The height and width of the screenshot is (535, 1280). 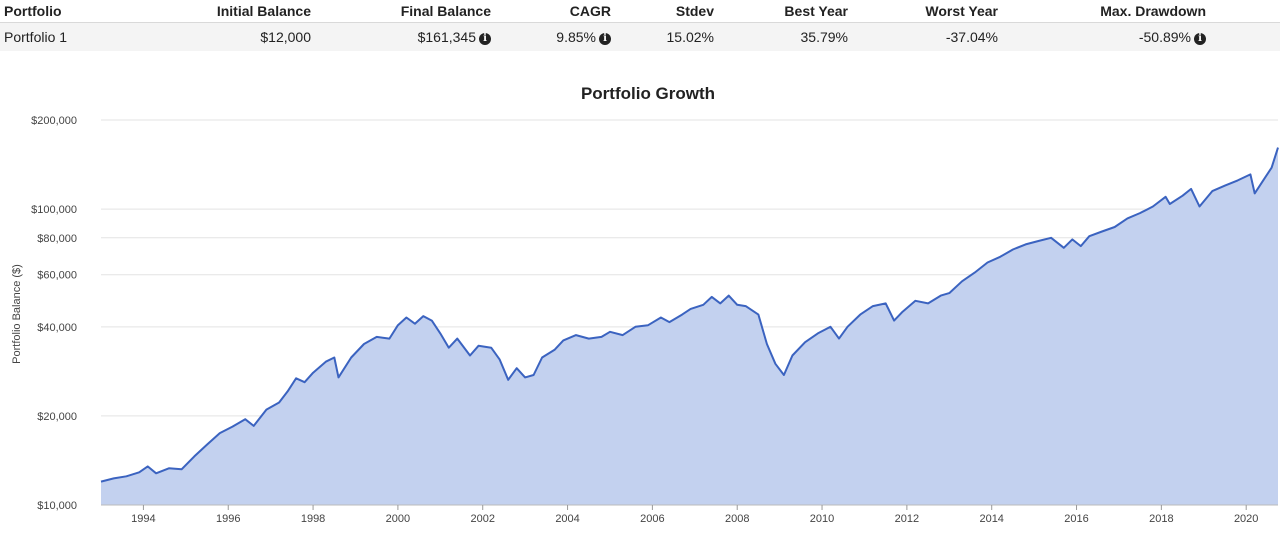 I want to click on header-max-drawdown: Max. Drawdown, so click(x=1141, y=11).